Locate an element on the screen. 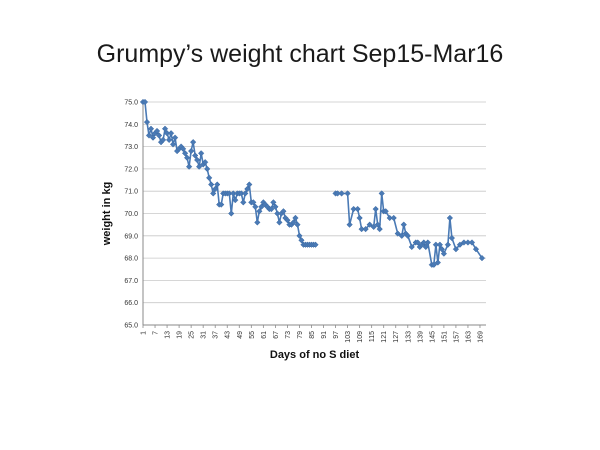  x-tick-label: 31 is located at coordinates (204, 335).